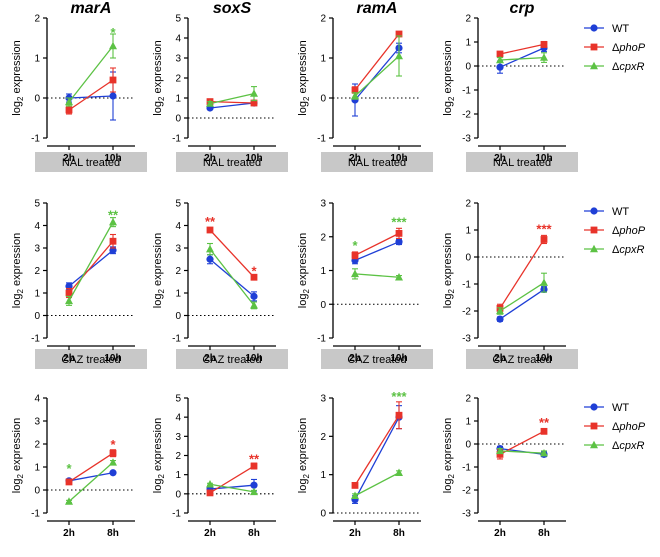 The image size is (660, 557). What do you see at coordinates (178, 39) in the screenshot?
I see `y-tick-label: 4` at bounding box center [178, 39].